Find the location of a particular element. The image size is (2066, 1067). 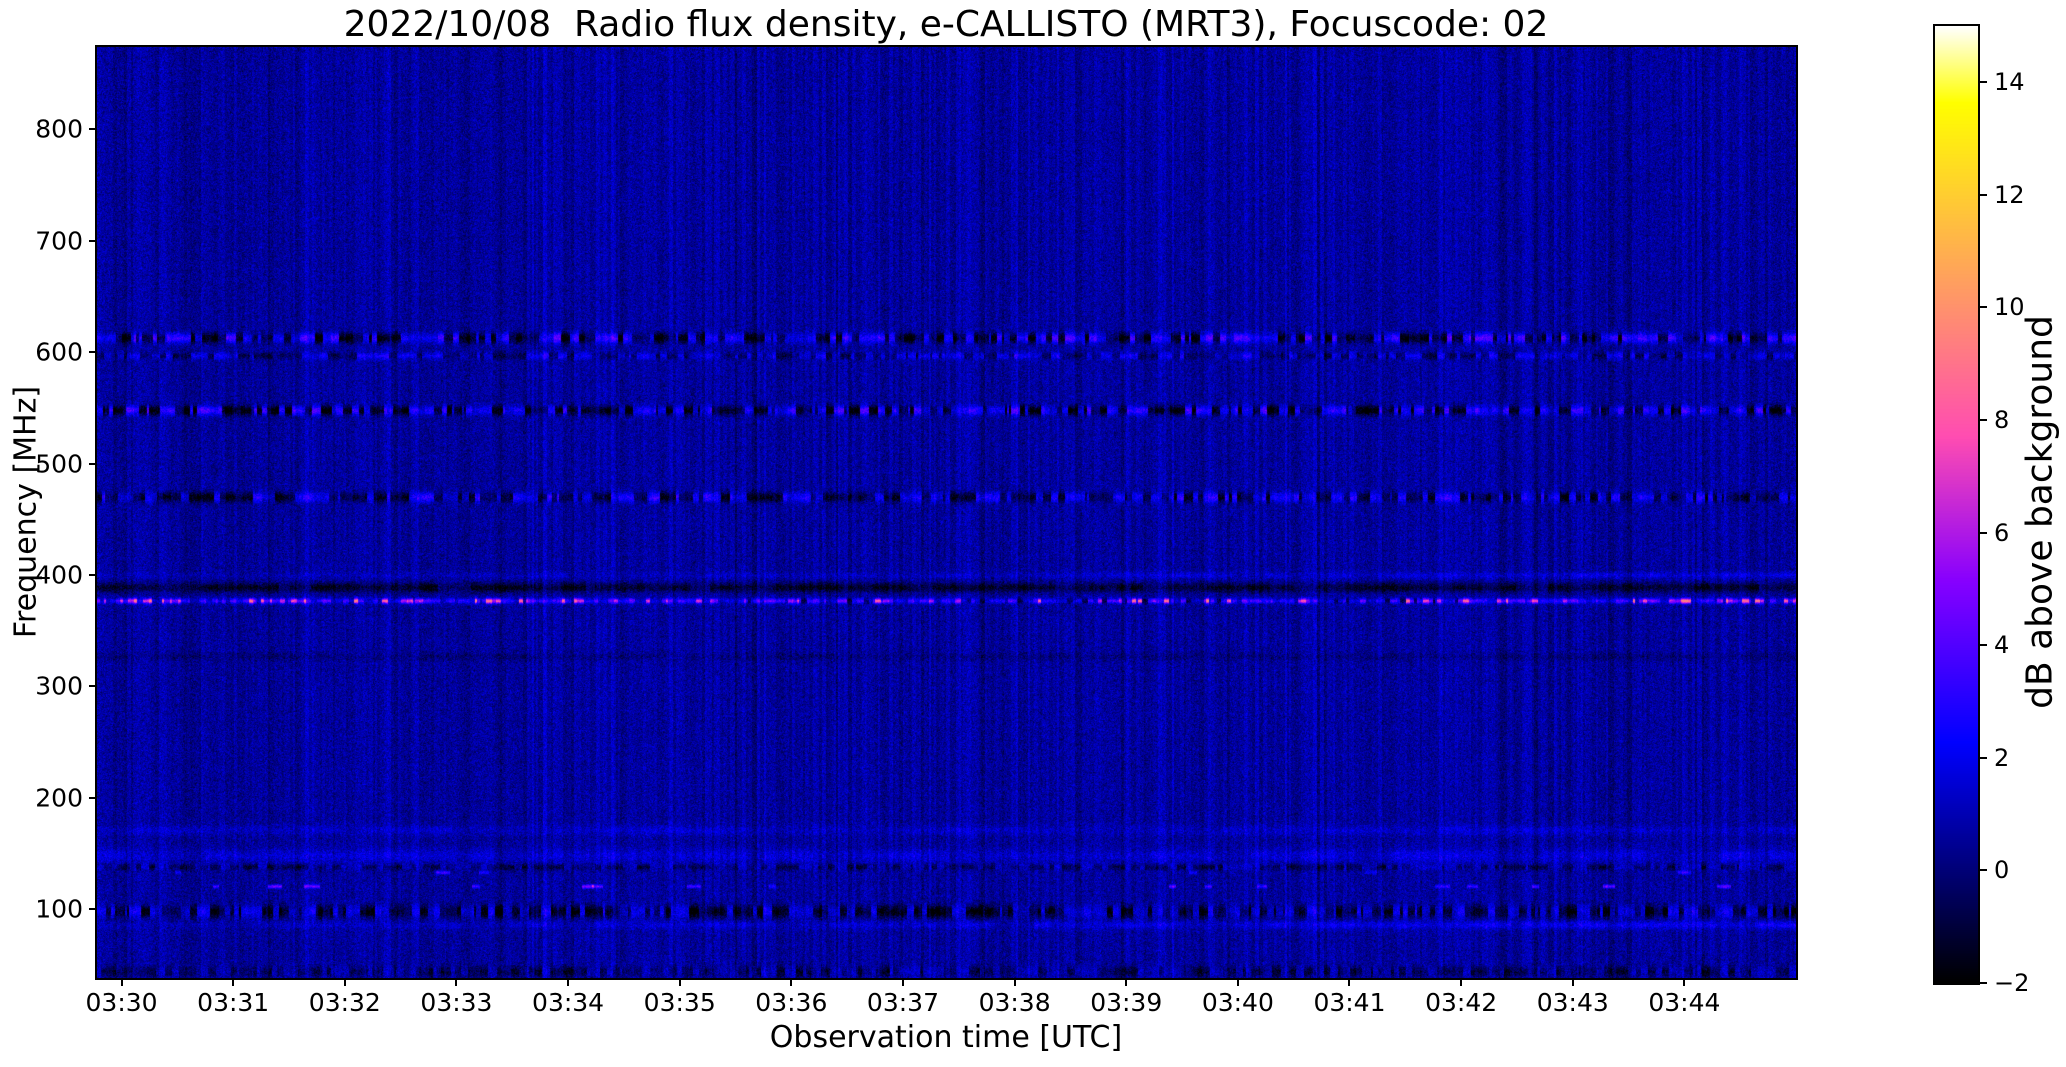

x-tick-label: 03:33 is located at coordinates (456, 1002).